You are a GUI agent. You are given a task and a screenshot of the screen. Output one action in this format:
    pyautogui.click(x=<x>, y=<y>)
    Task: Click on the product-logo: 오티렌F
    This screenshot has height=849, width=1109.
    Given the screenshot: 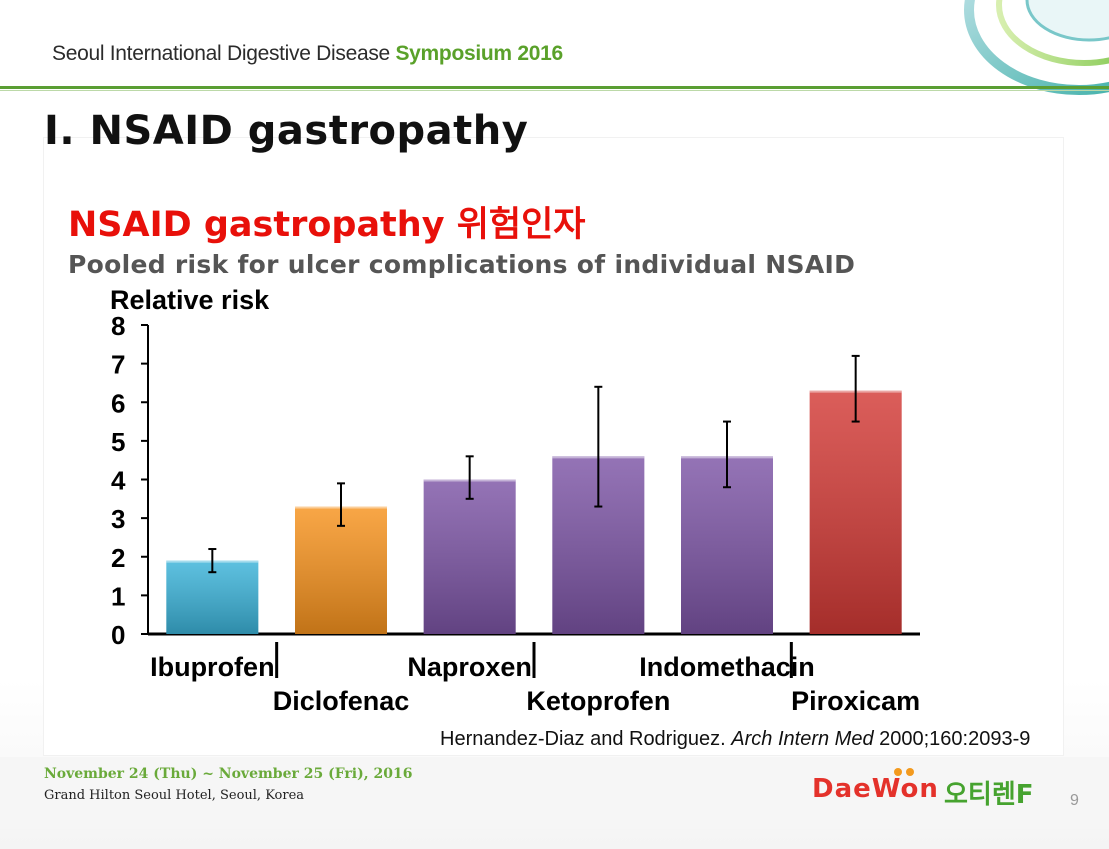 What is the action you would take?
    pyautogui.click(x=989, y=795)
    